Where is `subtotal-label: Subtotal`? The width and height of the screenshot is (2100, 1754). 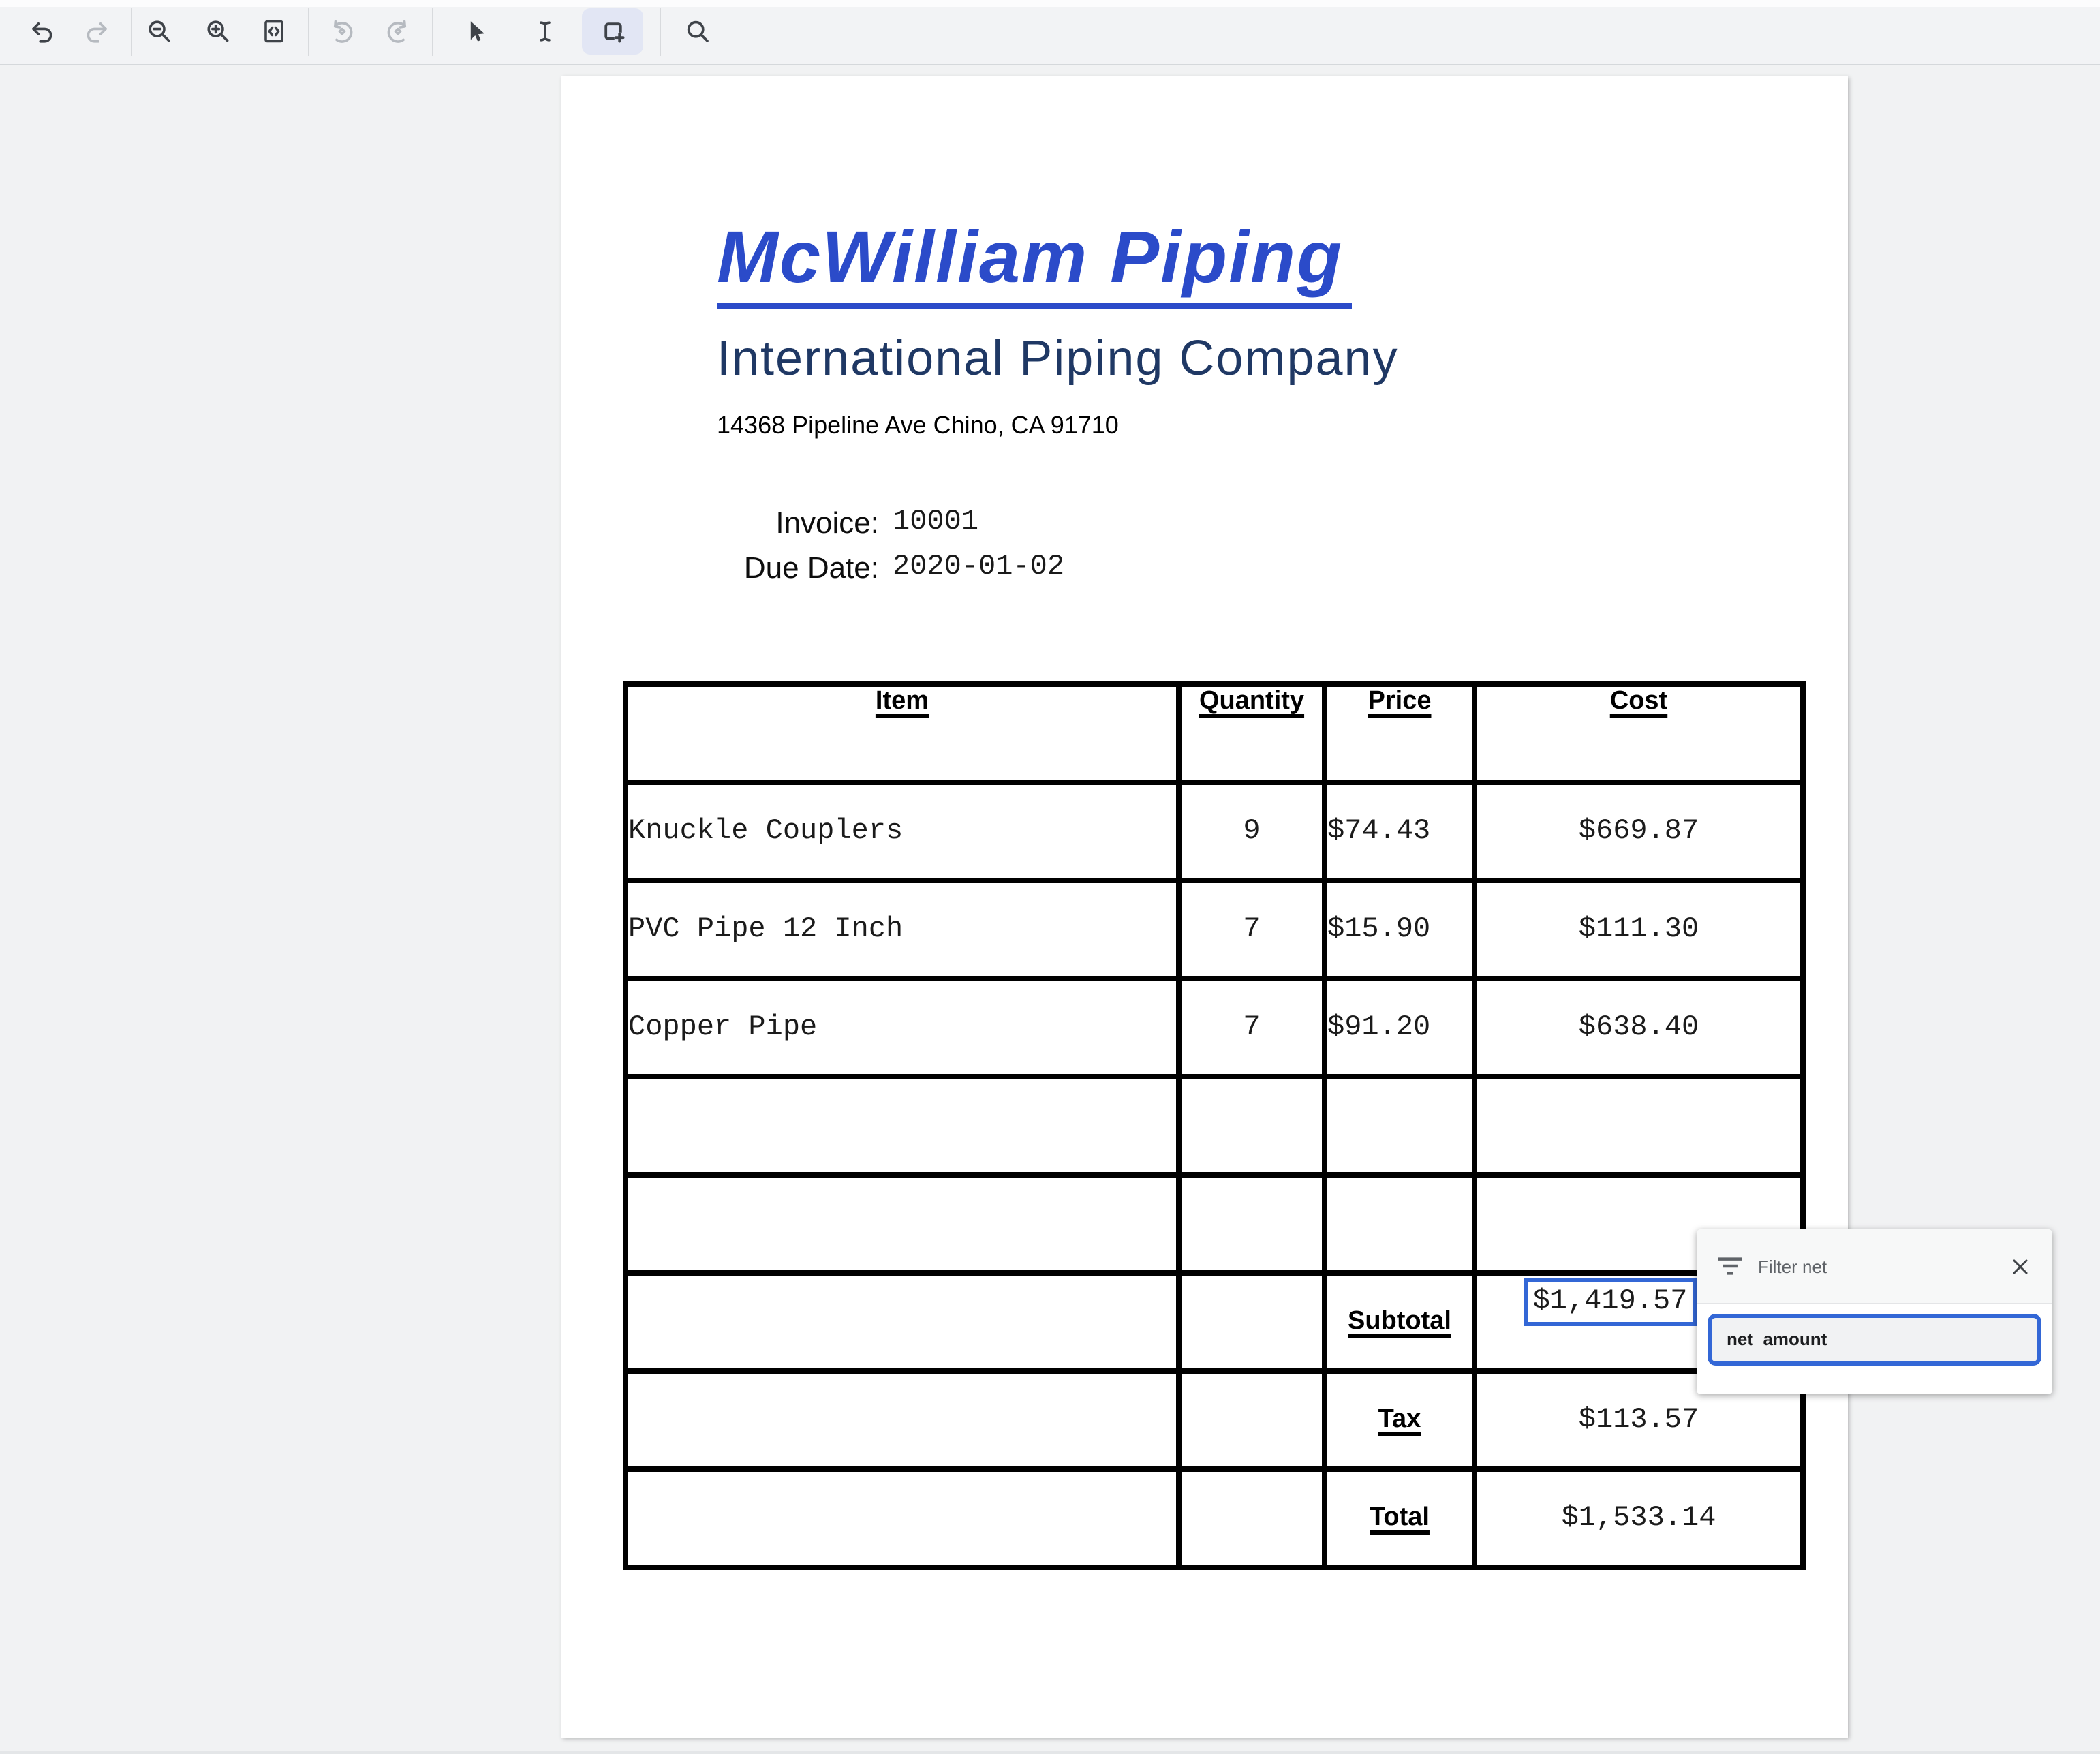
subtotal-label: Subtotal is located at coordinates (1400, 1322).